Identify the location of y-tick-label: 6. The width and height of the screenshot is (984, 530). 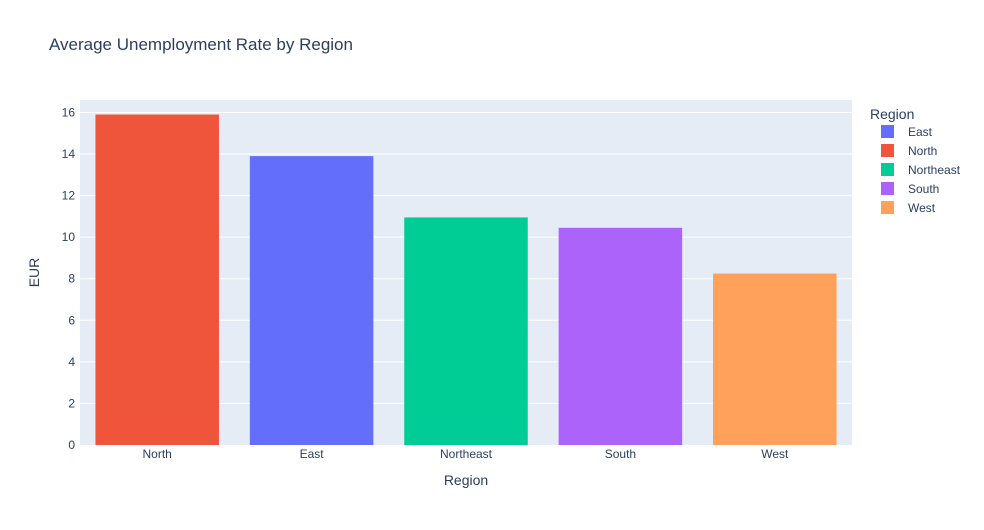
(71, 320).